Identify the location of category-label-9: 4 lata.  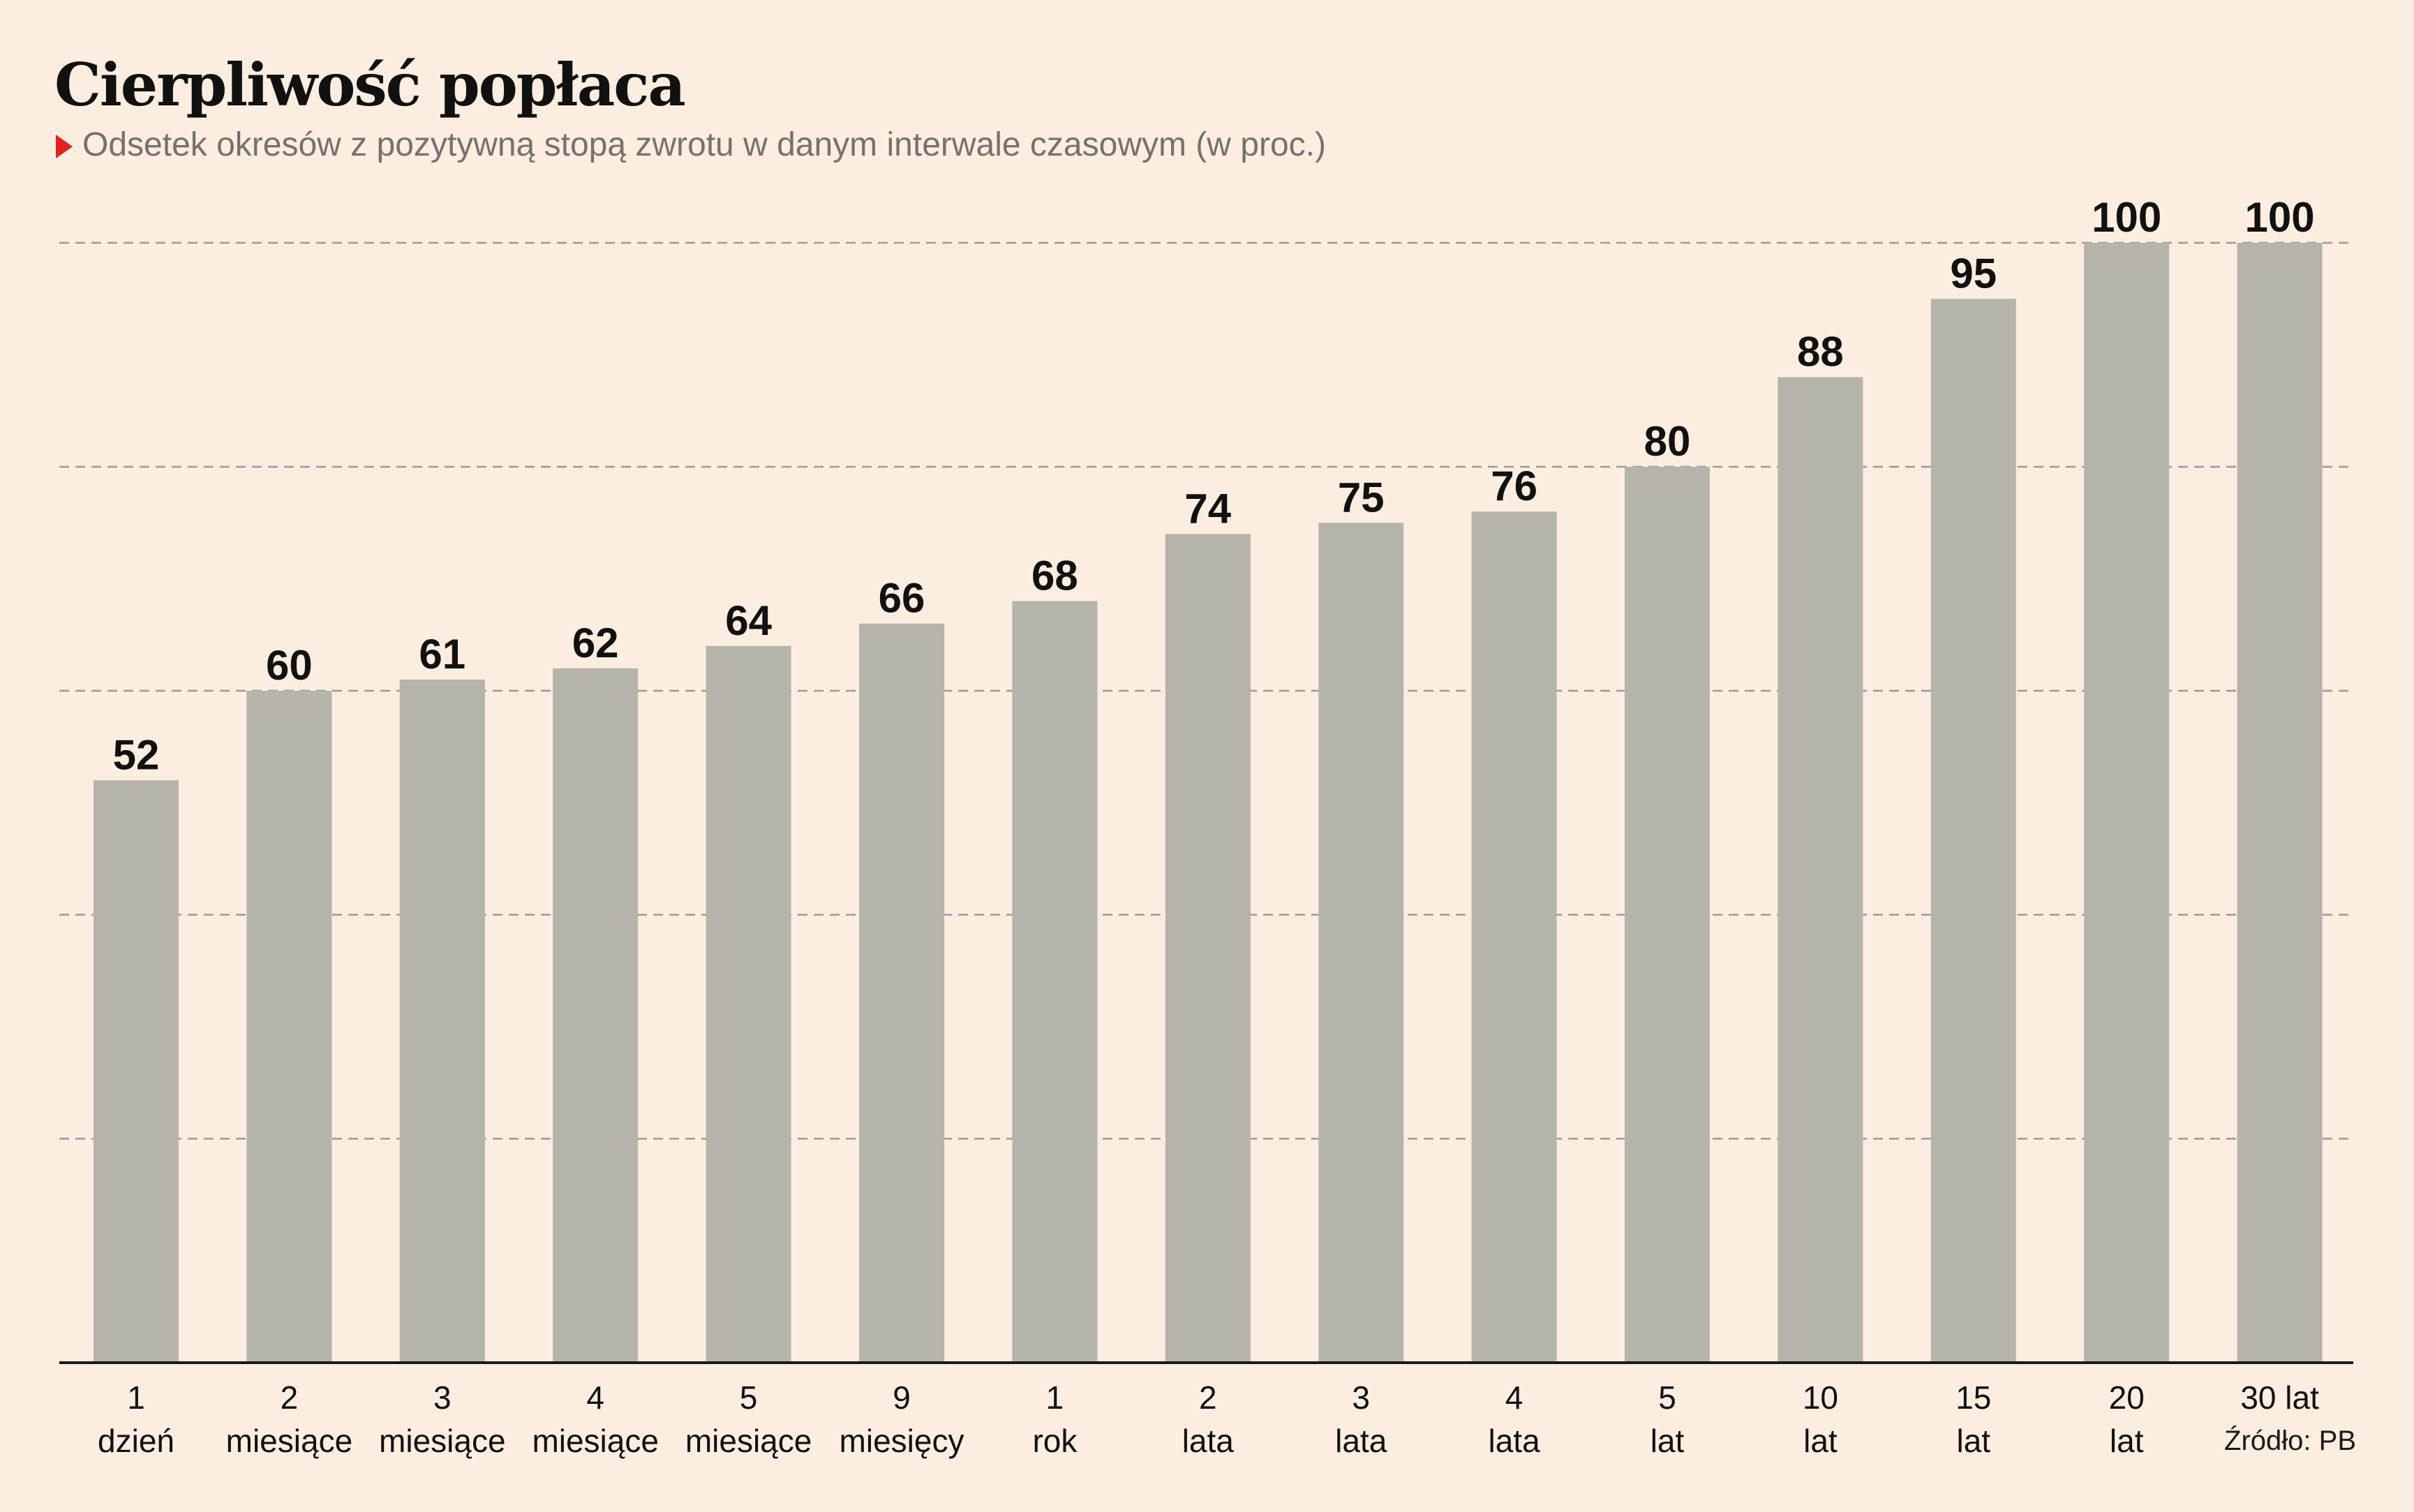
(1515, 1419).